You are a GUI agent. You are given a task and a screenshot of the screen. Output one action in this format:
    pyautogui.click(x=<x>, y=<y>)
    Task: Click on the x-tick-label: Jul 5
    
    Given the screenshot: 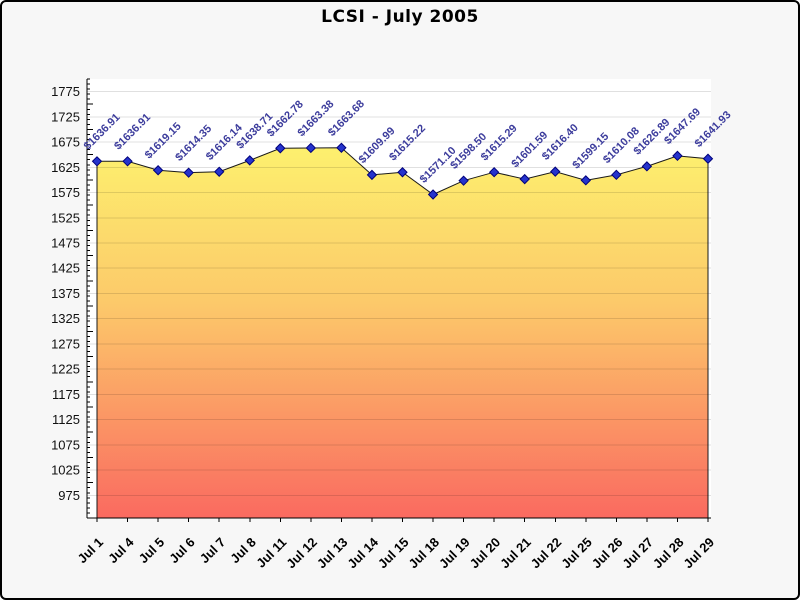 What is the action you would take?
    pyautogui.click(x=152, y=551)
    